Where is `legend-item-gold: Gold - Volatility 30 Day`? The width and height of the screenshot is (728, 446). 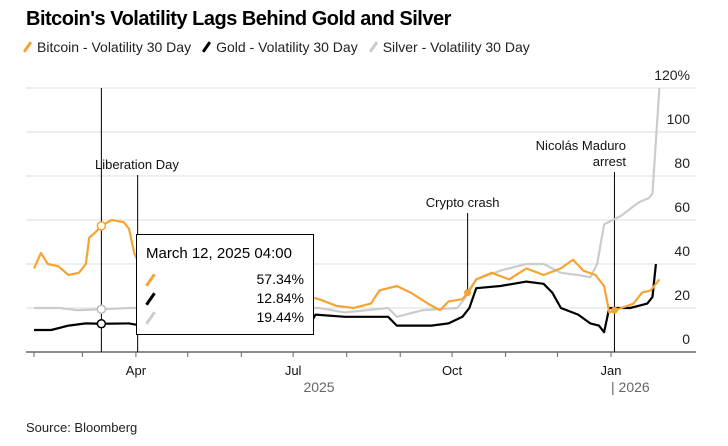 legend-item-gold: Gold - Volatility 30 Day is located at coordinates (279, 47).